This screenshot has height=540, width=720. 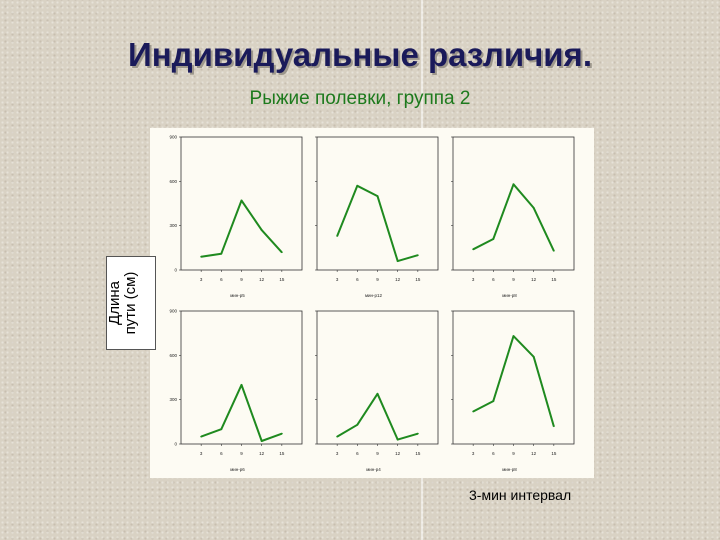 What do you see at coordinates (374, 295) in the screenshot?
I see `x-axis-label: мин-р12` at bounding box center [374, 295].